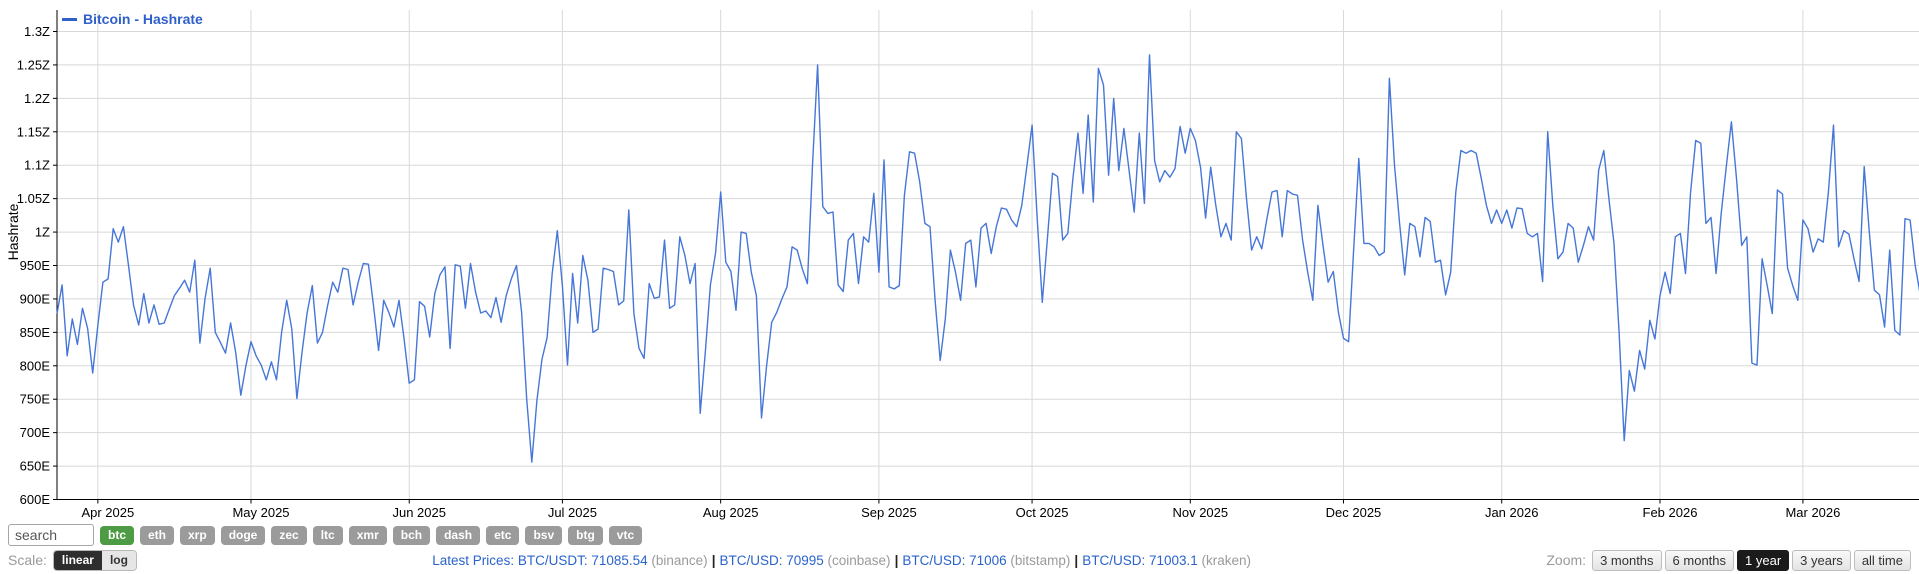 Image resolution: width=1919 pixels, height=574 pixels. I want to click on price-exchange-binance: (binance), so click(677, 560).